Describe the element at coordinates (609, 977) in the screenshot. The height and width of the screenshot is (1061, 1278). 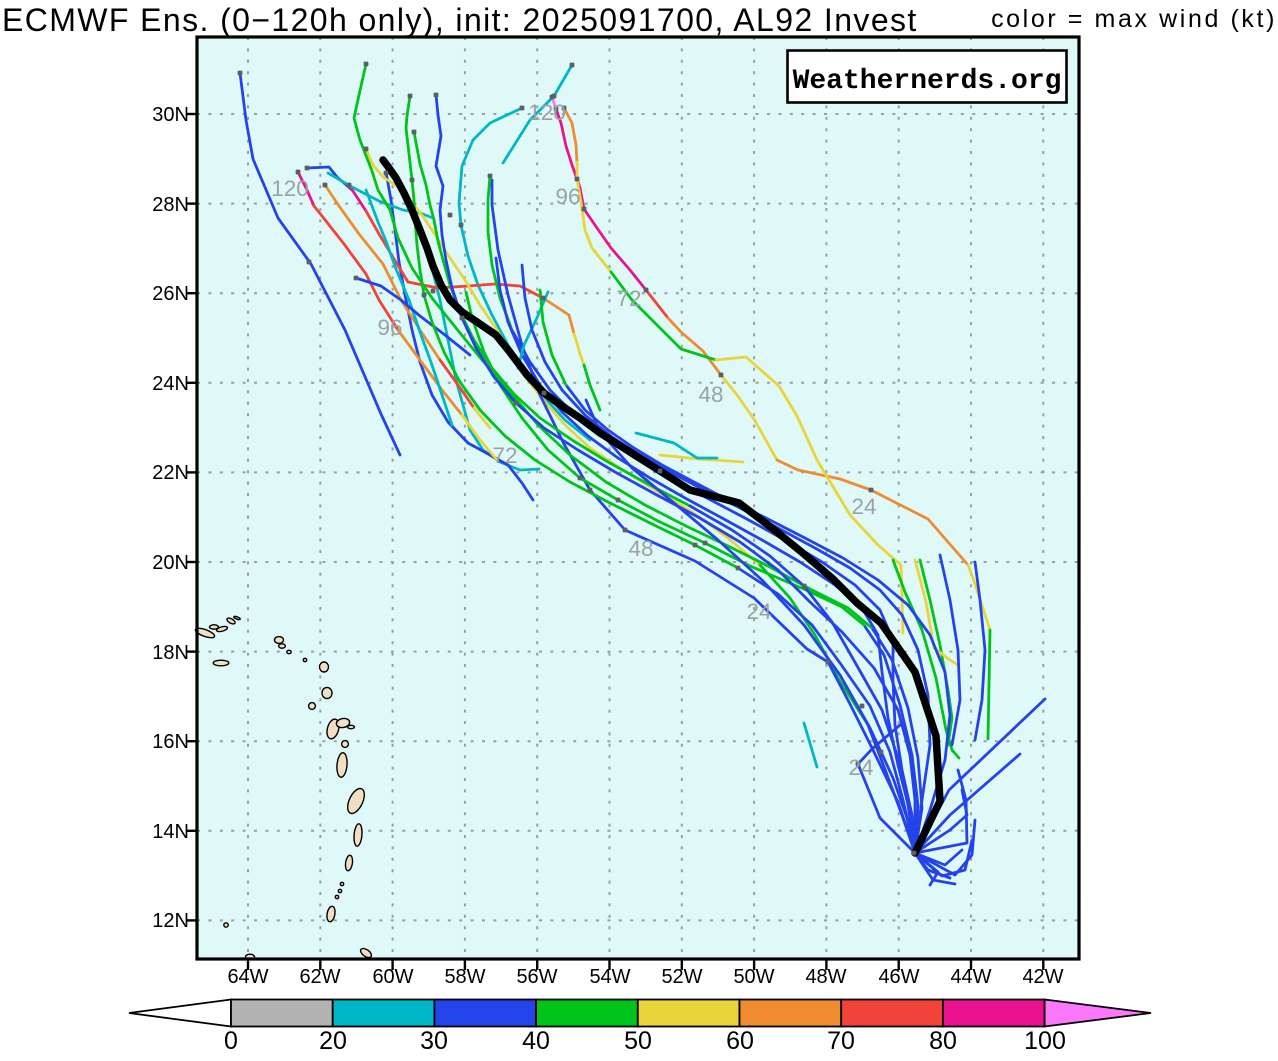
I see `svg-text: 54W` at that location.